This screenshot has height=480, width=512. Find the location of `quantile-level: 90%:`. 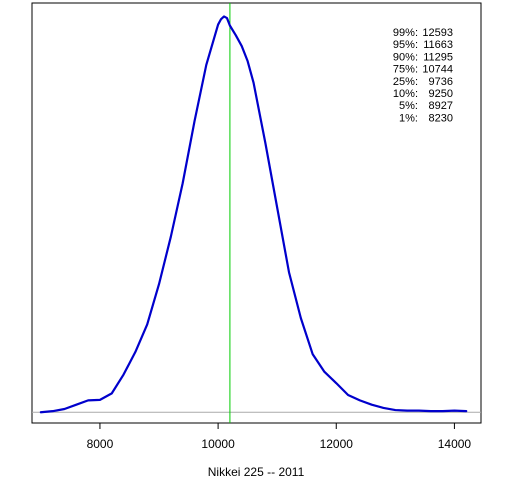

quantile-level: 90%: is located at coordinates (405, 57).